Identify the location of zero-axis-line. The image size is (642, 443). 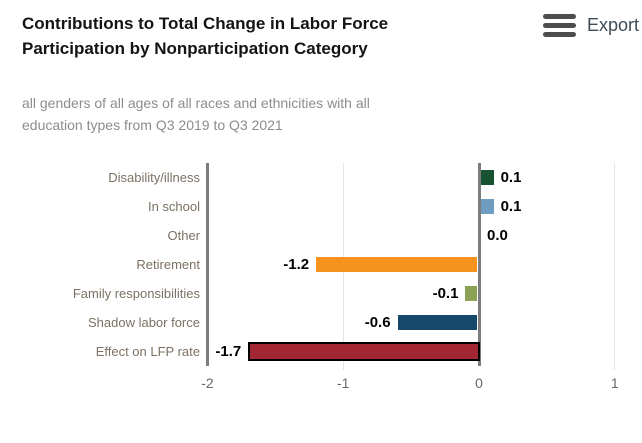
(479, 264).